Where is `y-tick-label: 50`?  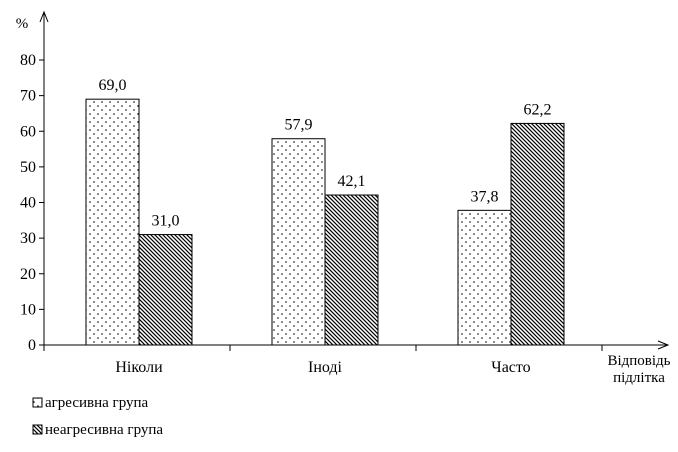 y-tick-label: 50 is located at coordinates (28, 167).